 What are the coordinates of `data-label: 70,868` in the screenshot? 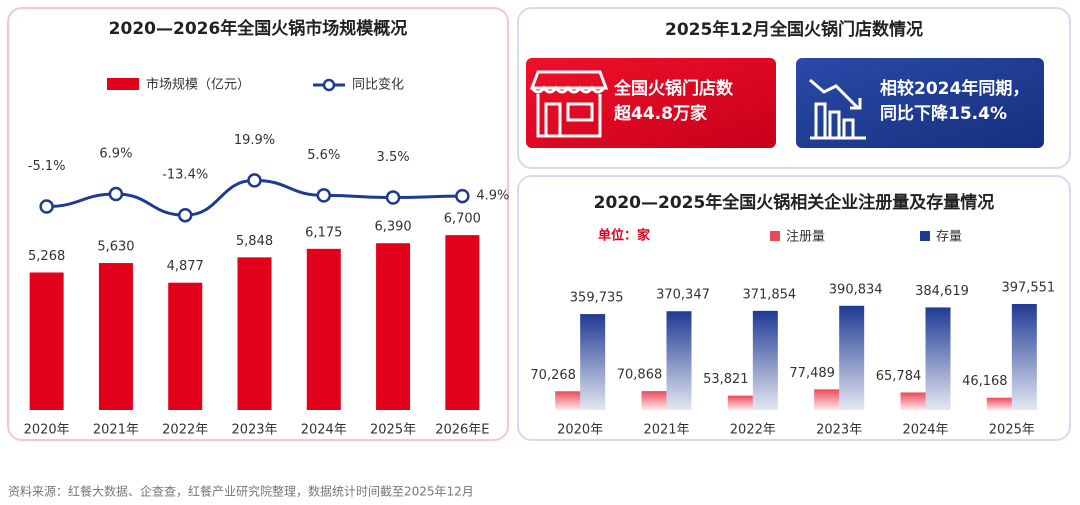 It's located at (640, 375).